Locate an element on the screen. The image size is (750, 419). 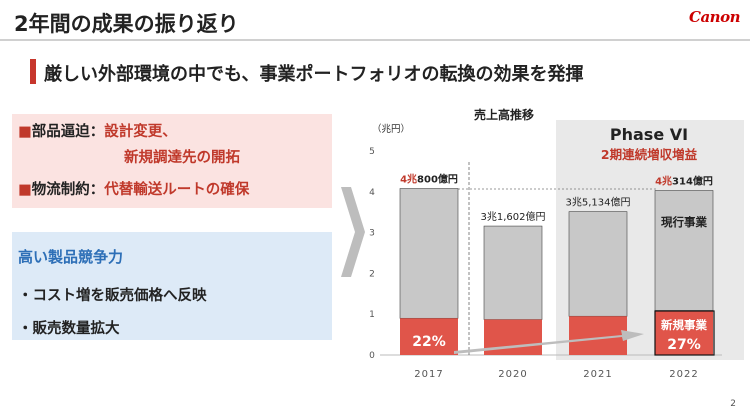
x-tick-label: 2021 is located at coordinates (597, 374).